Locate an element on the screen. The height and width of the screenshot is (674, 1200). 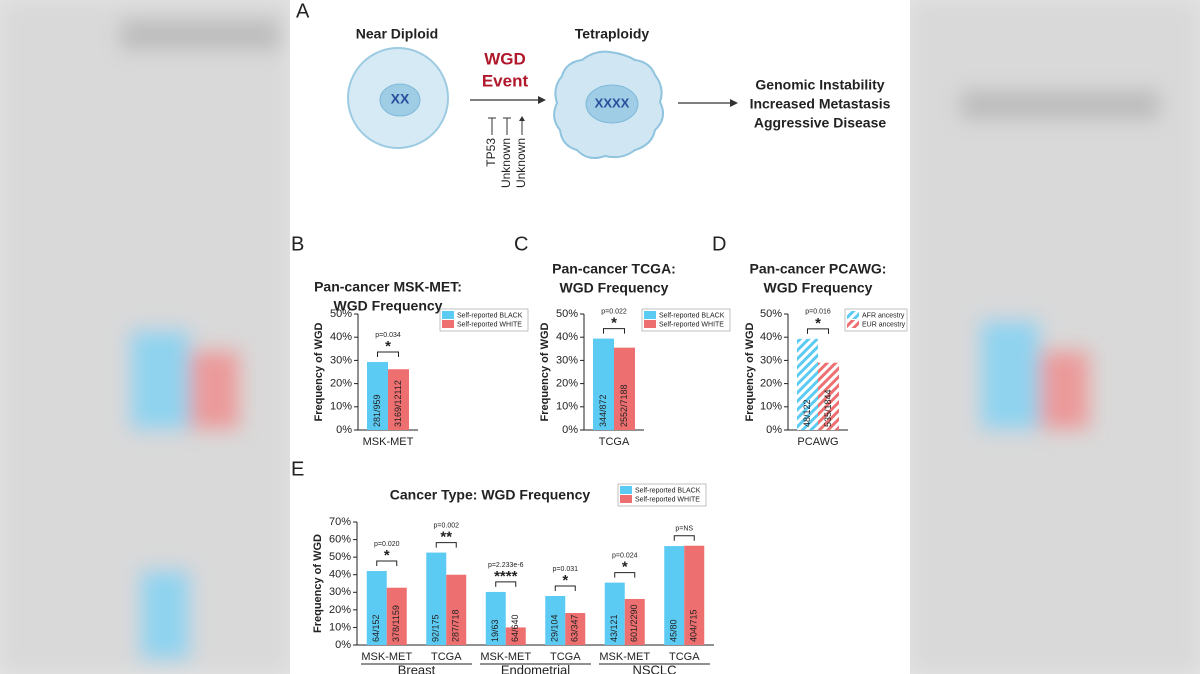
significance-stars: **** is located at coordinates (506, 576).